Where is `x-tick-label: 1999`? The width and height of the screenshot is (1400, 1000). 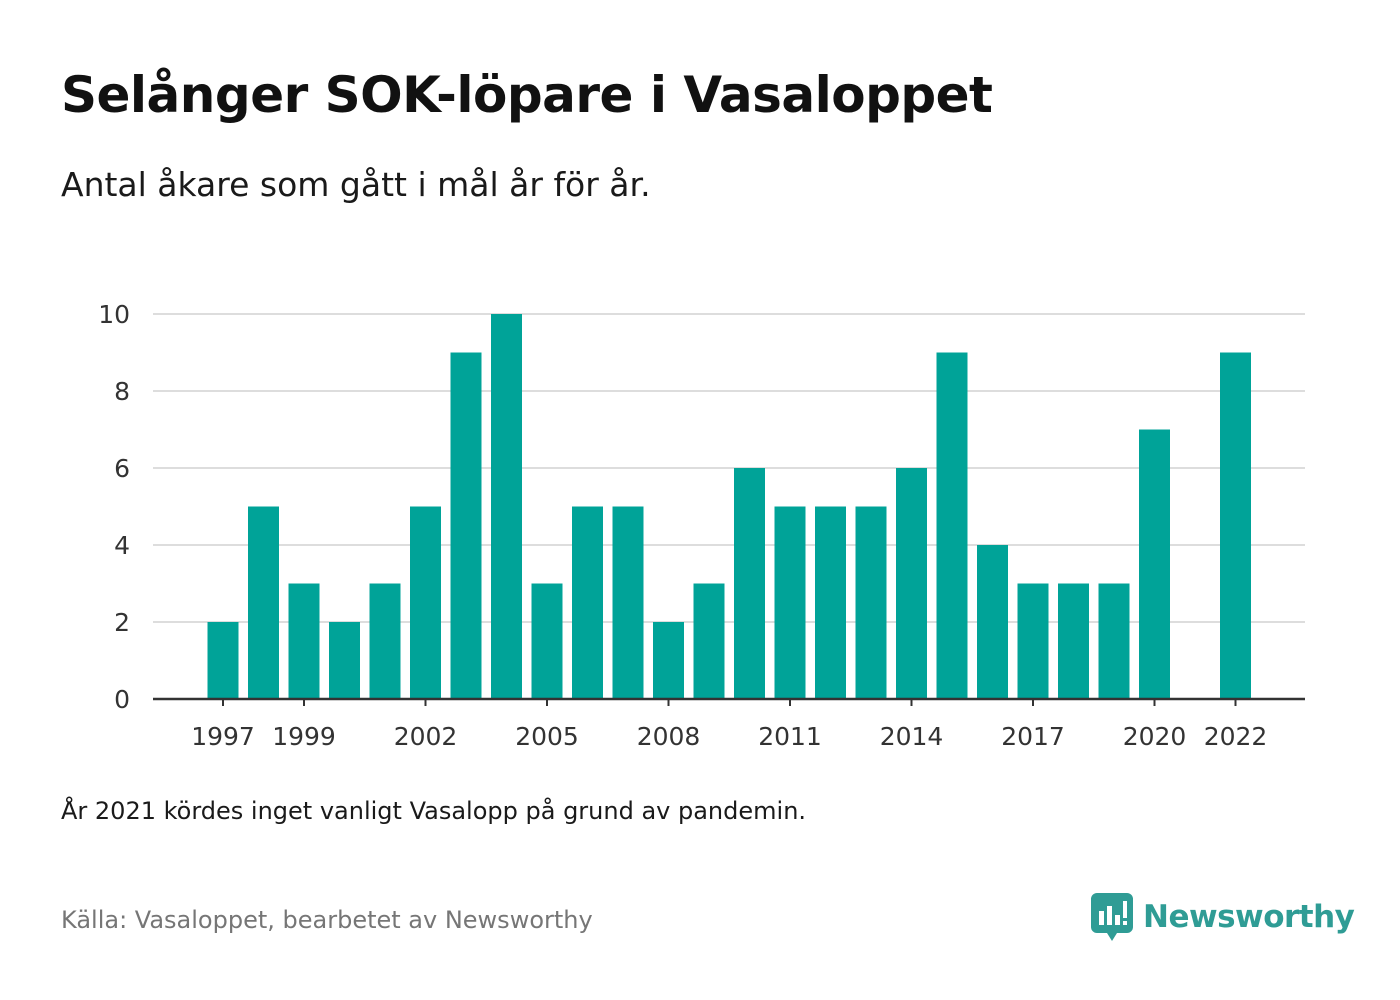 x-tick-label: 1999 is located at coordinates (304, 736).